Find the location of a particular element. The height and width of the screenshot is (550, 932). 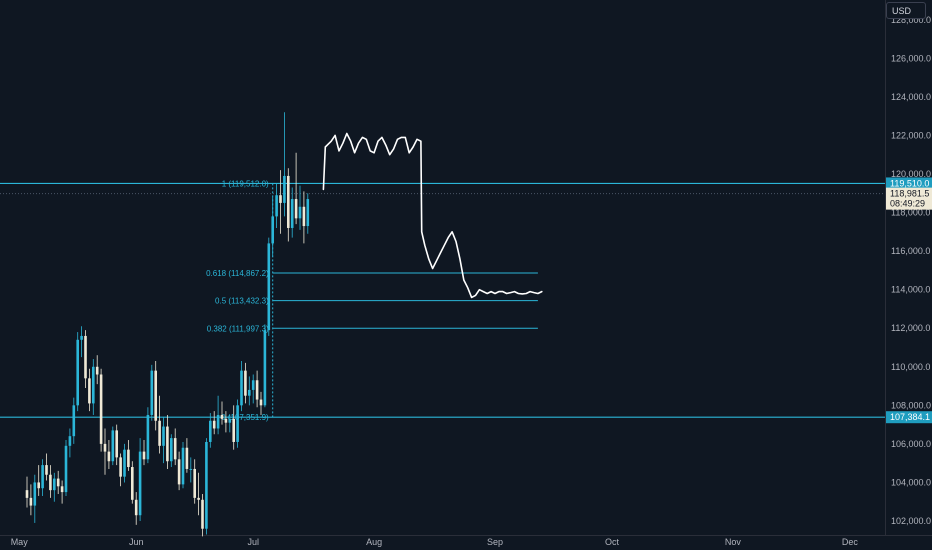

y-tick-label: 104,000.0 is located at coordinates (911, 482).